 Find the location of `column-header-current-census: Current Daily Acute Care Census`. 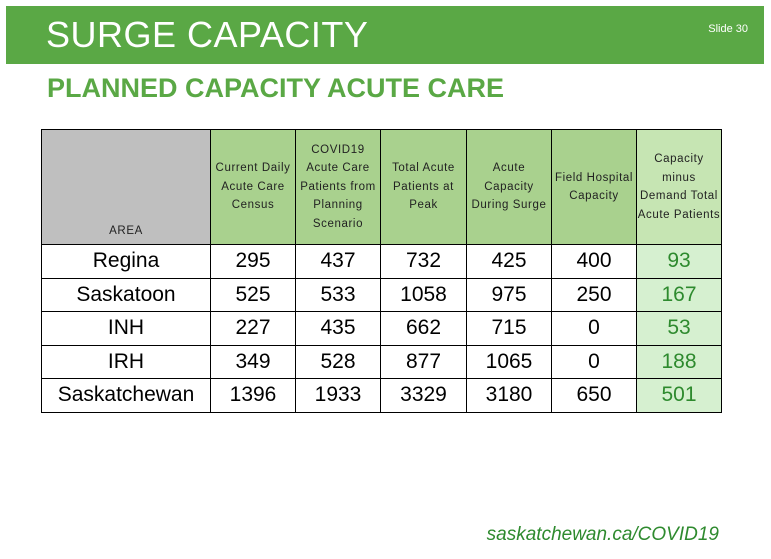

column-header-current-census: Current Daily Acute Care Census is located at coordinates (253, 187).